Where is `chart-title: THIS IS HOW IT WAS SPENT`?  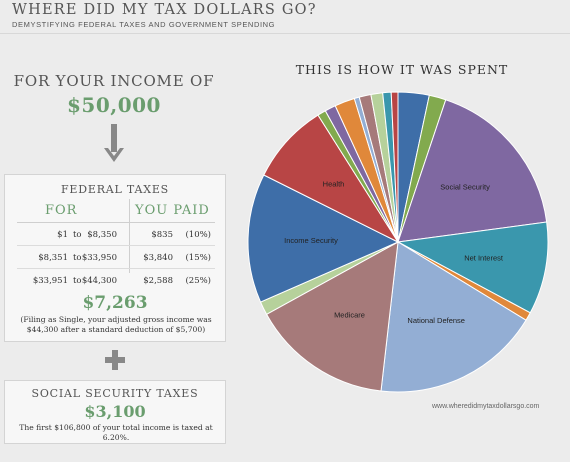 chart-title: THIS IS HOW IT WAS SPENT is located at coordinates (402, 69).